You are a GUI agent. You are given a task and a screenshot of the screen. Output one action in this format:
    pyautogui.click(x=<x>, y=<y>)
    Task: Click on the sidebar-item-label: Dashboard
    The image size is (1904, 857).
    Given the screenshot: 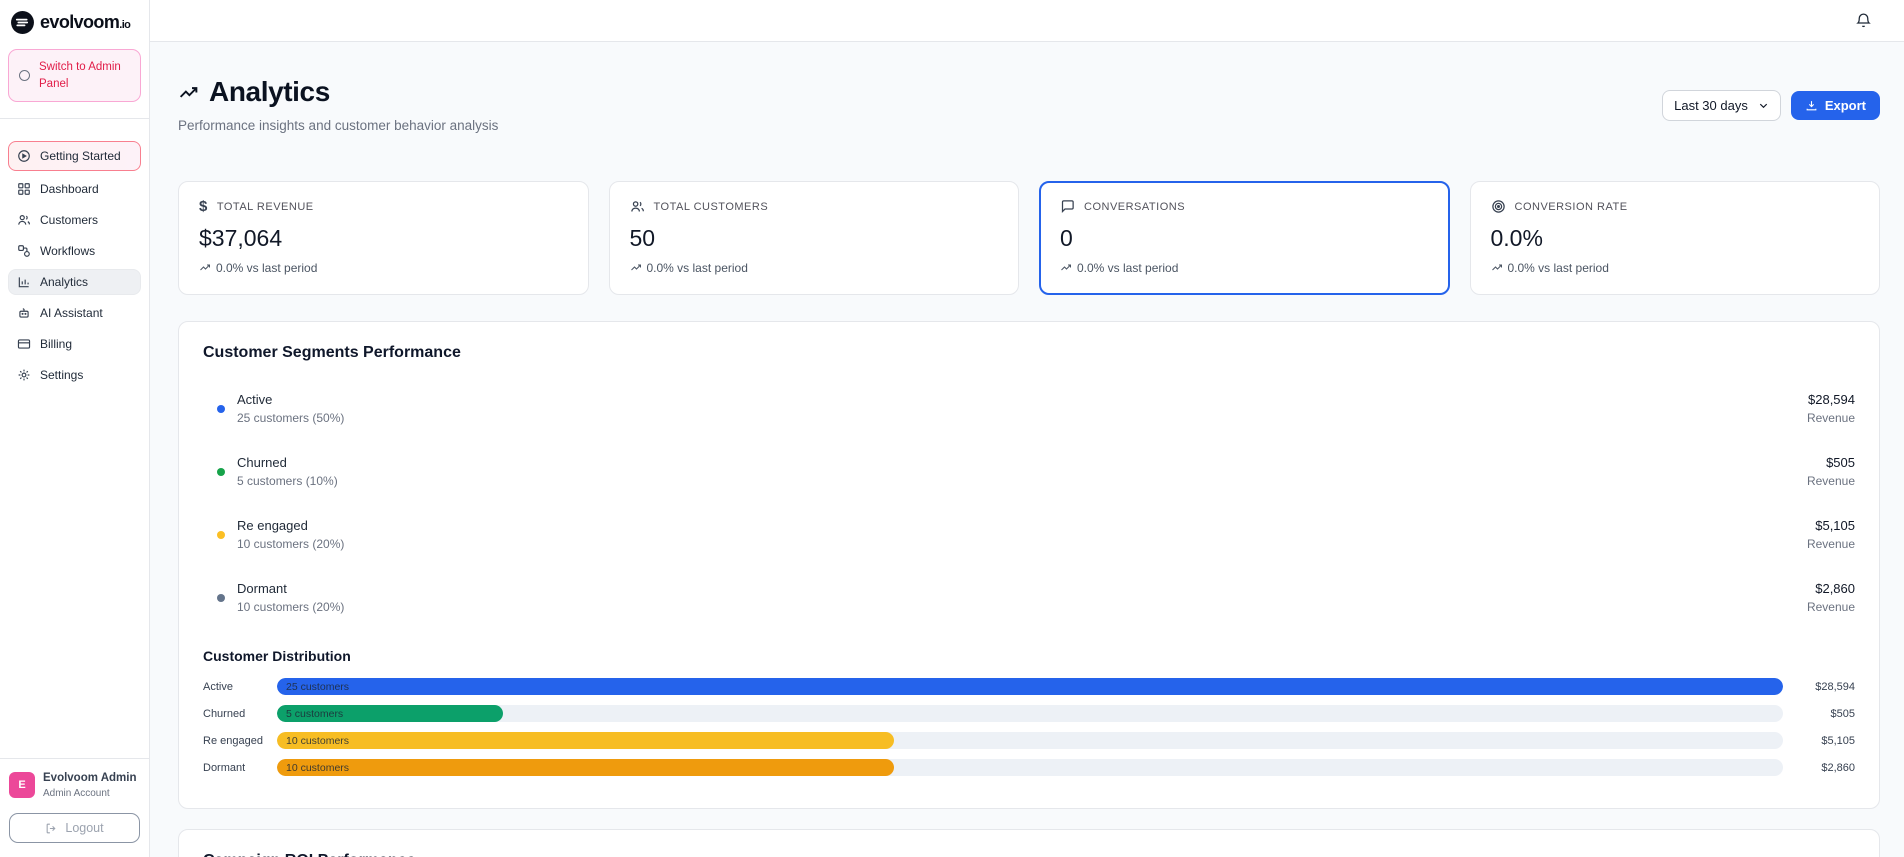 What is the action you would take?
    pyautogui.click(x=69, y=189)
    